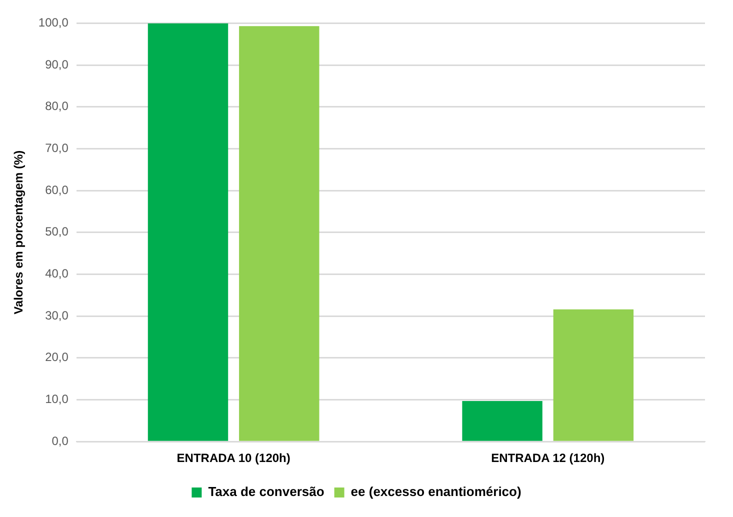  What do you see at coordinates (60, 441) in the screenshot?
I see `y-tick-label: 0,0` at bounding box center [60, 441].